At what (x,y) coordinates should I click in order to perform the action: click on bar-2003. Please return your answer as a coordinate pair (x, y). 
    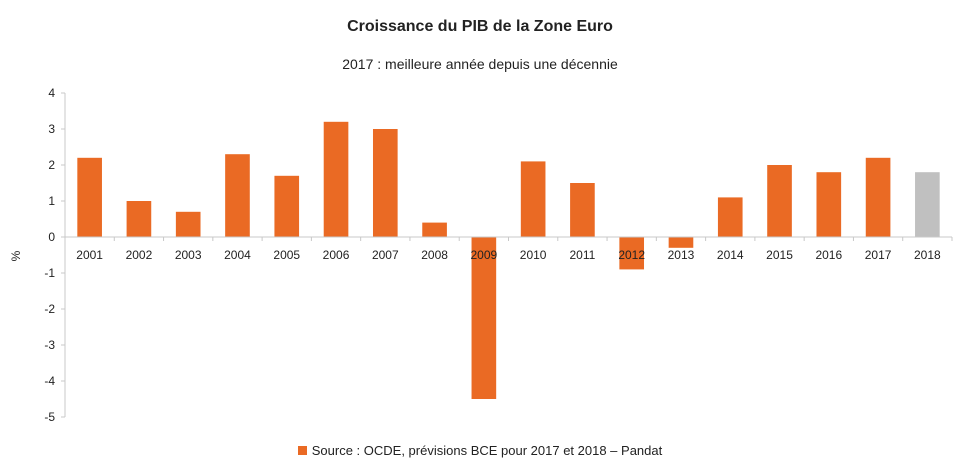
    Looking at the image, I should click on (188, 224).